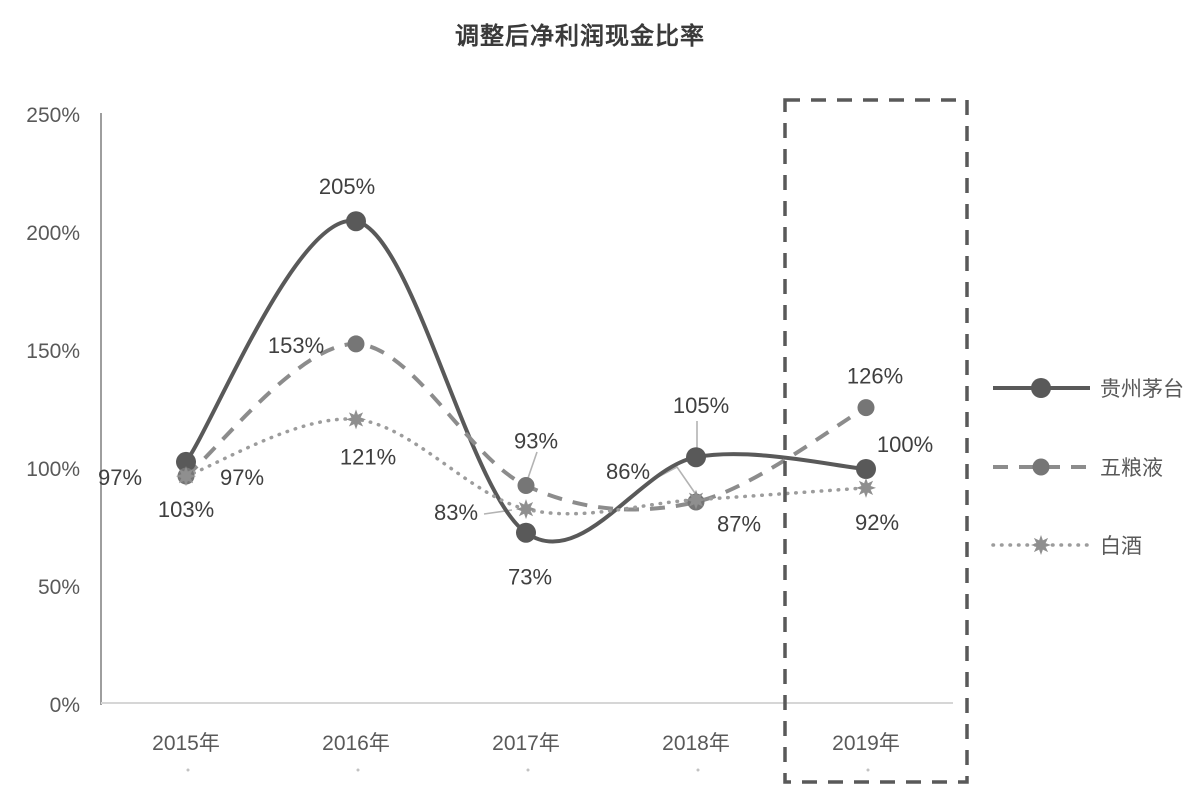 The width and height of the screenshot is (1203, 804). Describe the element at coordinates (456, 512) in the screenshot. I see `data-point-label: 83%` at that location.